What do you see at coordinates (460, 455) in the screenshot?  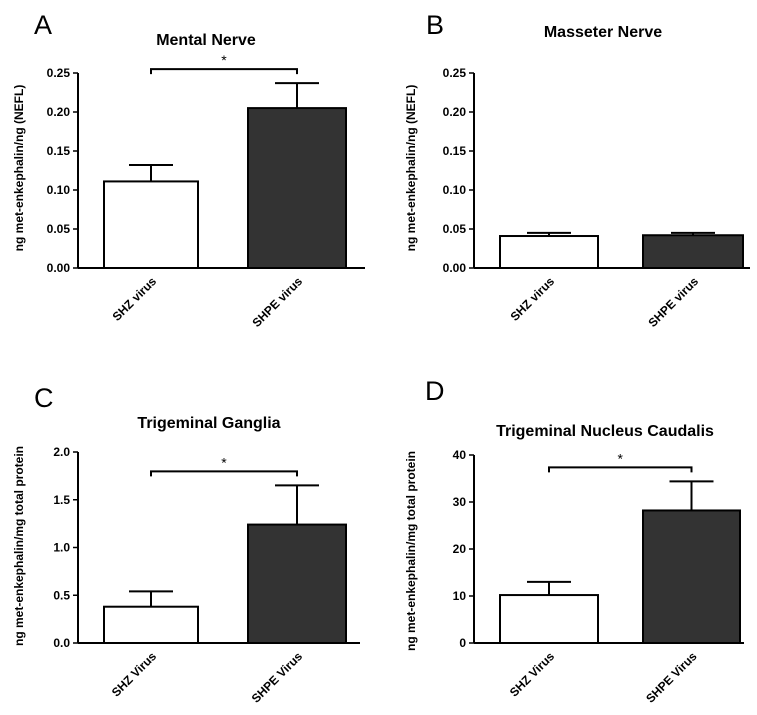 I see `y-tick-label: 40` at bounding box center [460, 455].